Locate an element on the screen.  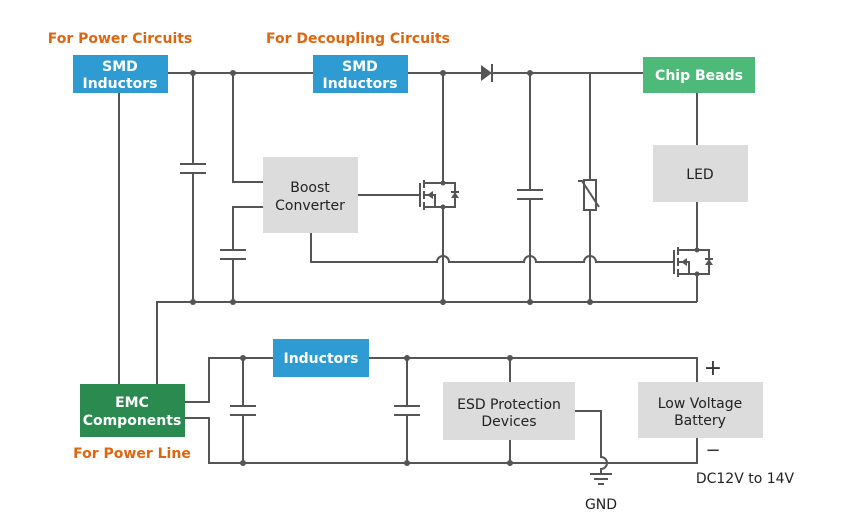
block-label: Low Voltage is located at coordinates (700, 404).